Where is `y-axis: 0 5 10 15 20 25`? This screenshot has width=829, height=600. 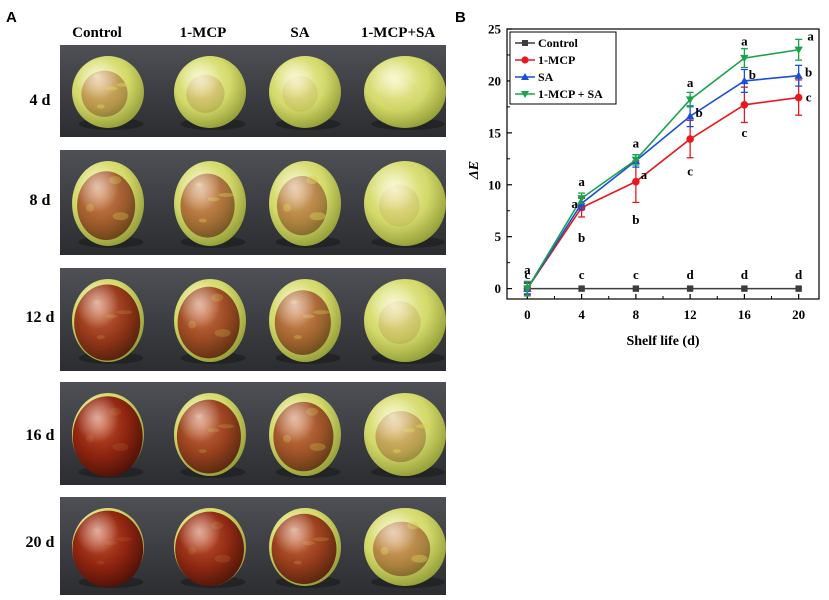
y-axis: 0 5 10 15 20 25 is located at coordinates (500, 159).